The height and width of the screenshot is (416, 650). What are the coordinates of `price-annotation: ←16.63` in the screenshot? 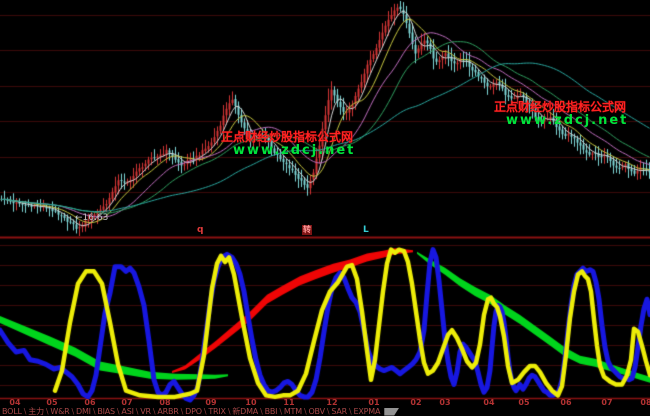 It's located at (91, 218).